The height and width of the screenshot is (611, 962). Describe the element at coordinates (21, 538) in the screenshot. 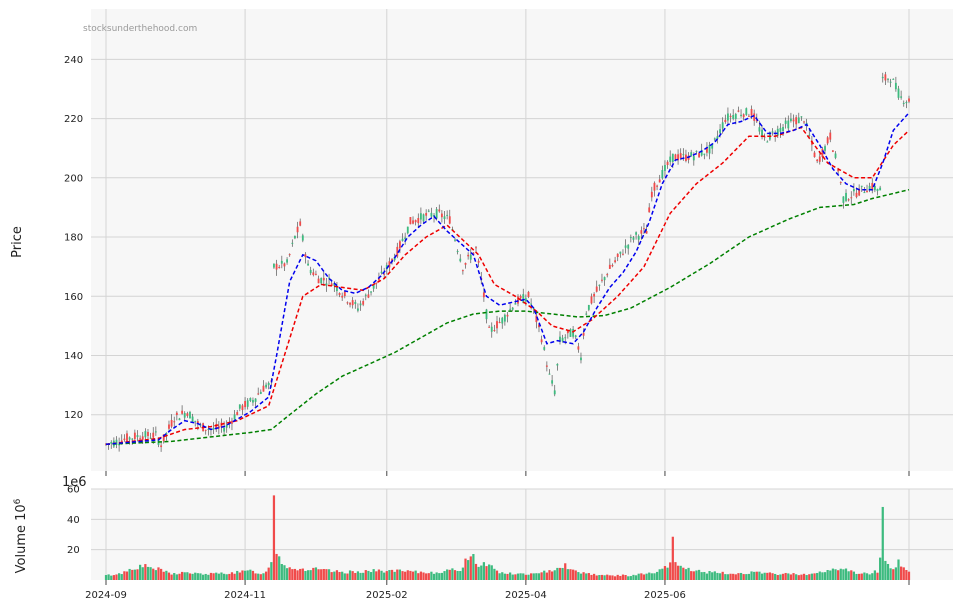

I see `volume-axis-label-text: Volume 10` at that location.